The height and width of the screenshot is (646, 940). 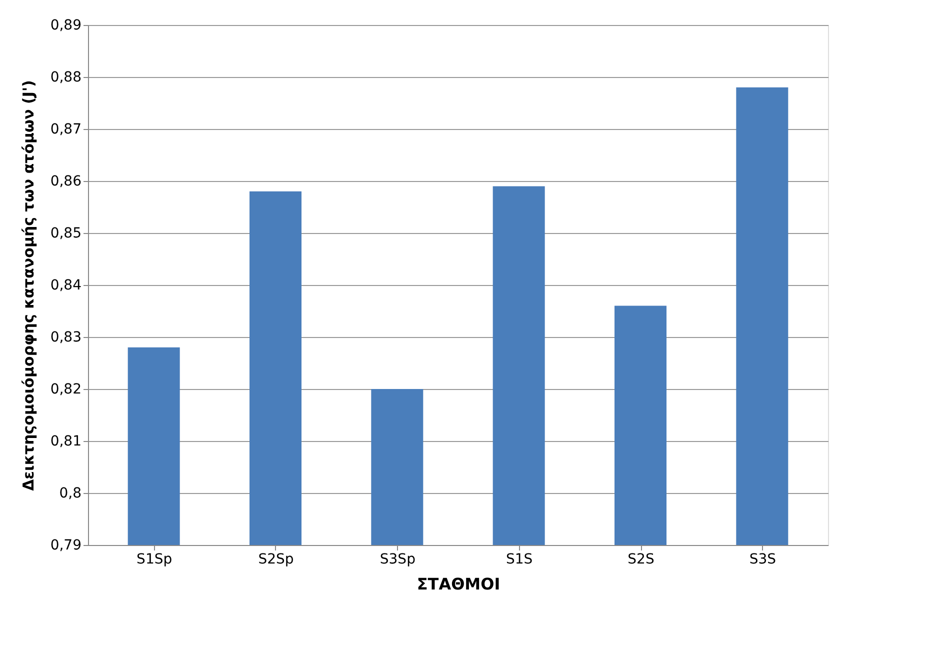 What do you see at coordinates (70, 494) in the screenshot?
I see `y-tick-label: 0,8` at bounding box center [70, 494].